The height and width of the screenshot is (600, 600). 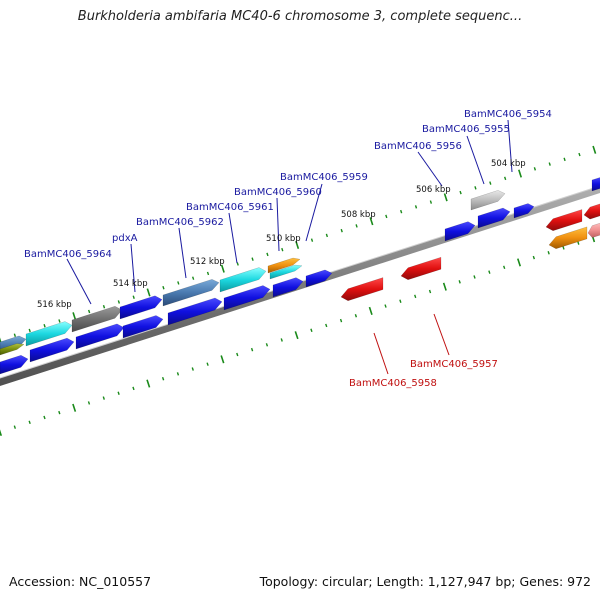 What do you see at coordinates (418, 146) in the screenshot?
I see `gene-label-bammc406-5956: BamMC406_5956` at bounding box center [418, 146].